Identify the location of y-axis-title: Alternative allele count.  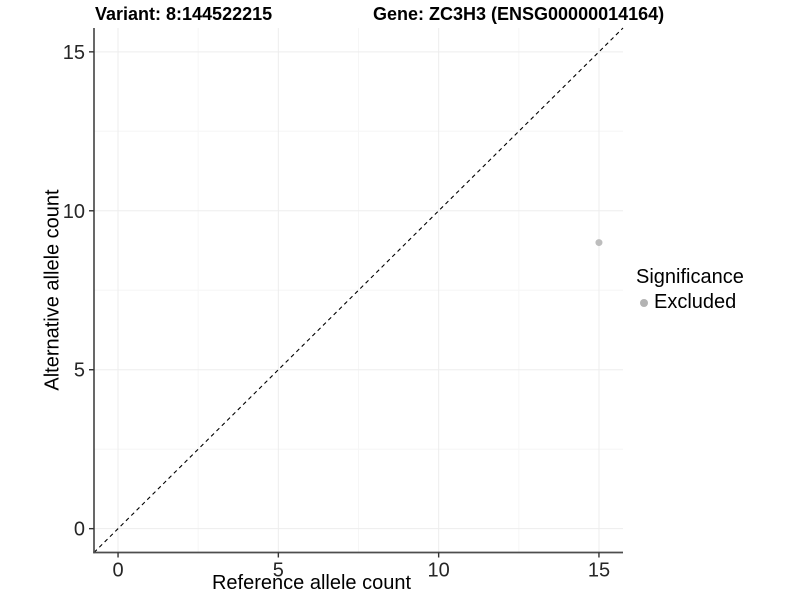
(52, 290).